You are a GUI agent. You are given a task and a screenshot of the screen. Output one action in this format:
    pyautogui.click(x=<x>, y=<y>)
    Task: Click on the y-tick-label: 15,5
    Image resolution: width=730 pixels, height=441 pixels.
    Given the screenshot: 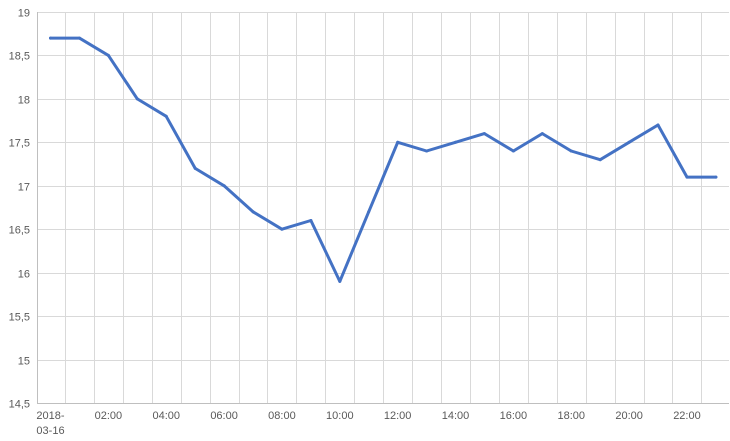 What is the action you would take?
    pyautogui.click(x=19, y=318)
    